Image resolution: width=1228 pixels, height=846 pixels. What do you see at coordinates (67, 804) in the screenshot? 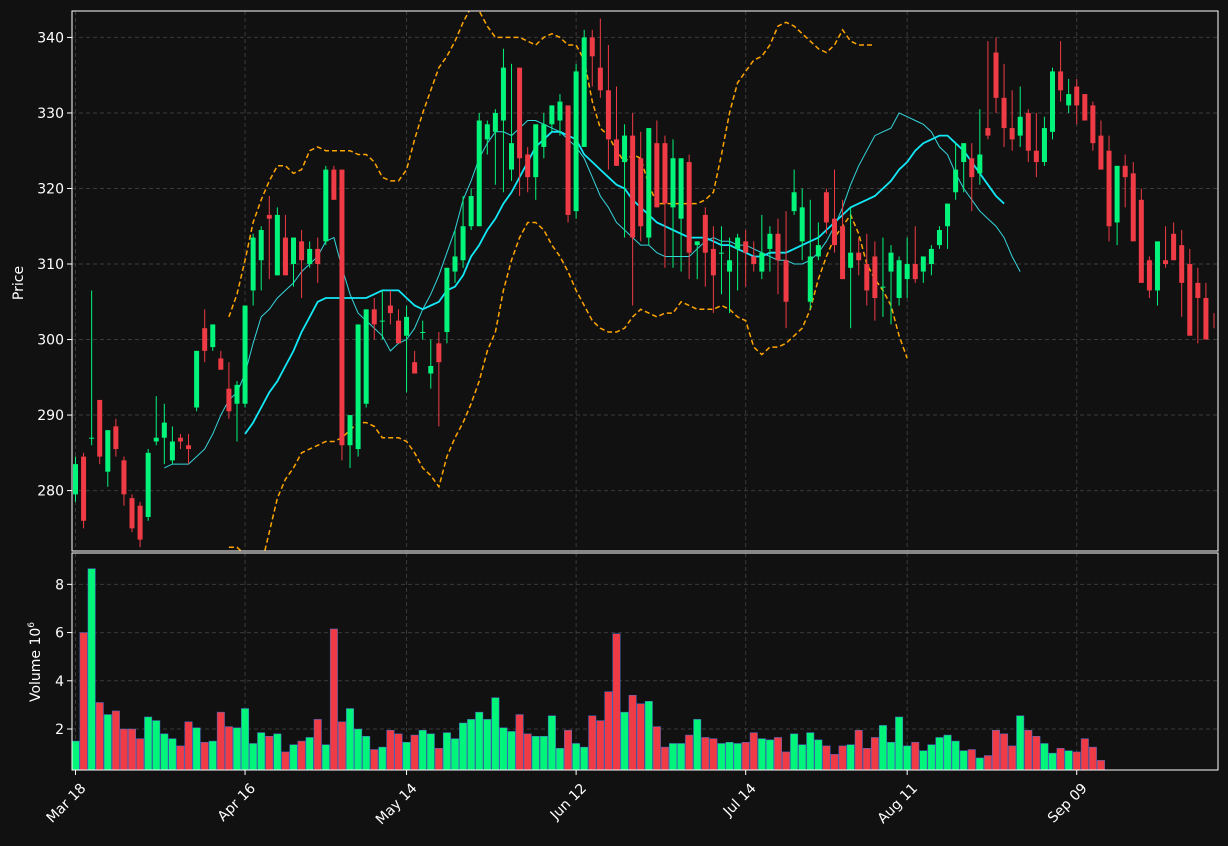
I see `date-tick-label: Mar 18` at bounding box center [67, 804].